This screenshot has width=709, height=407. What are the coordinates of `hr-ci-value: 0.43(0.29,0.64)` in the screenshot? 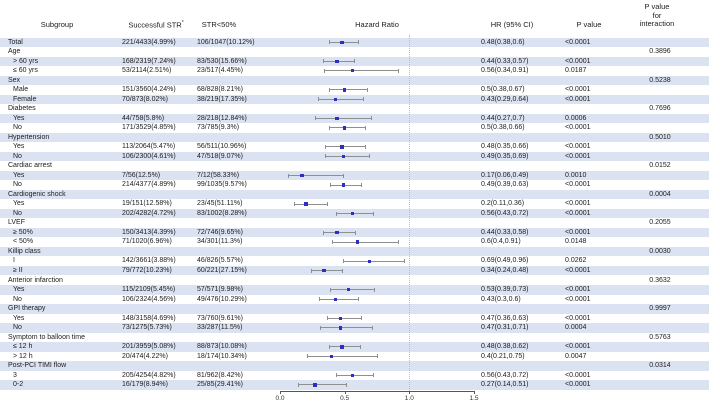 It's located at (505, 99).